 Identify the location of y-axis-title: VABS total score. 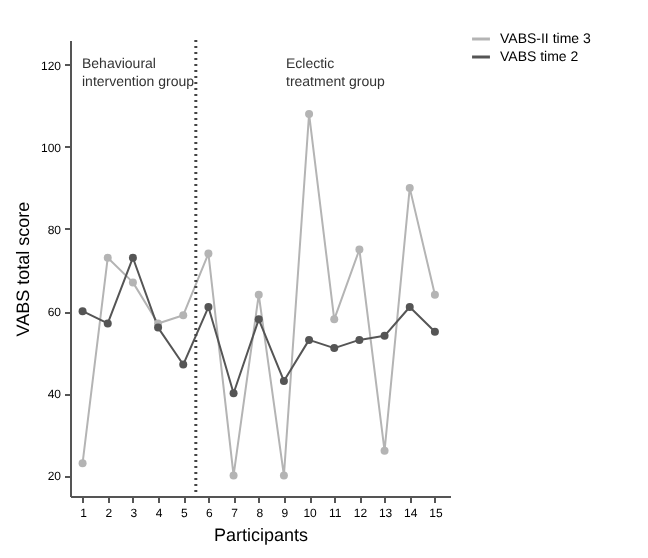
(22, 269).